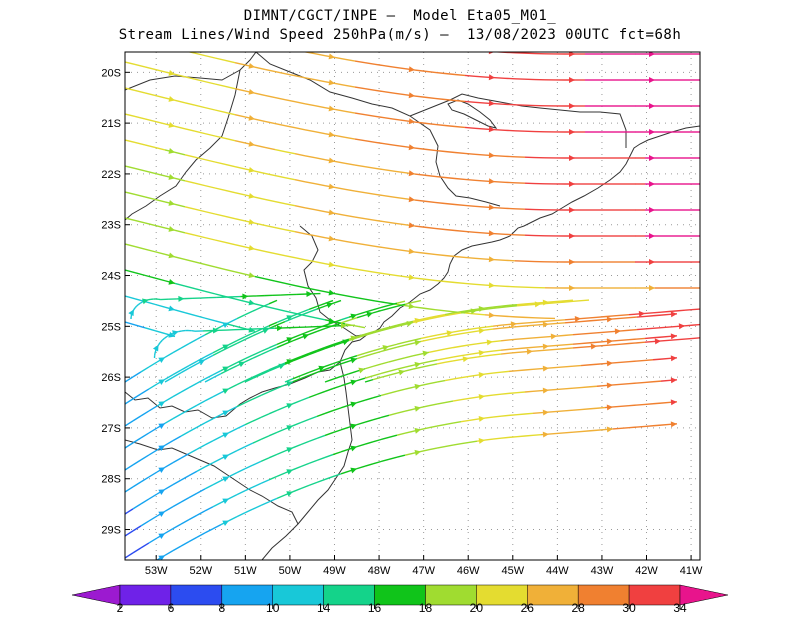 The image size is (800, 618). I want to click on colorbar-label: 8, so click(221, 608).